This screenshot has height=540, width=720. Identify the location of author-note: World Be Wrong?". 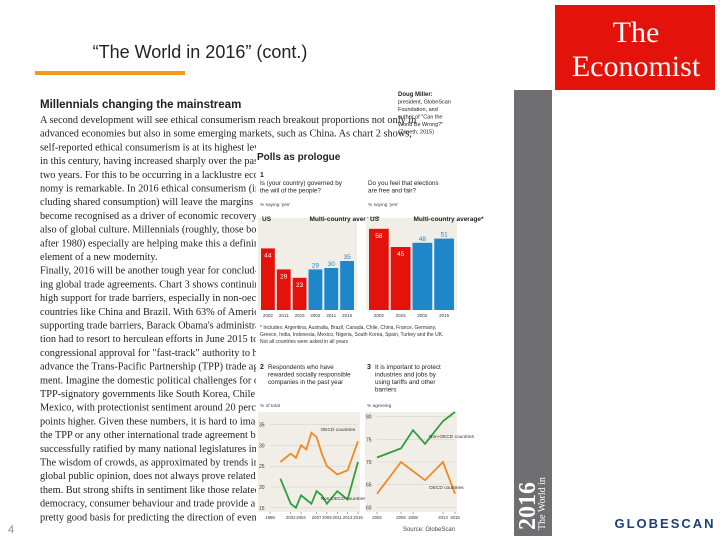
(420, 125).